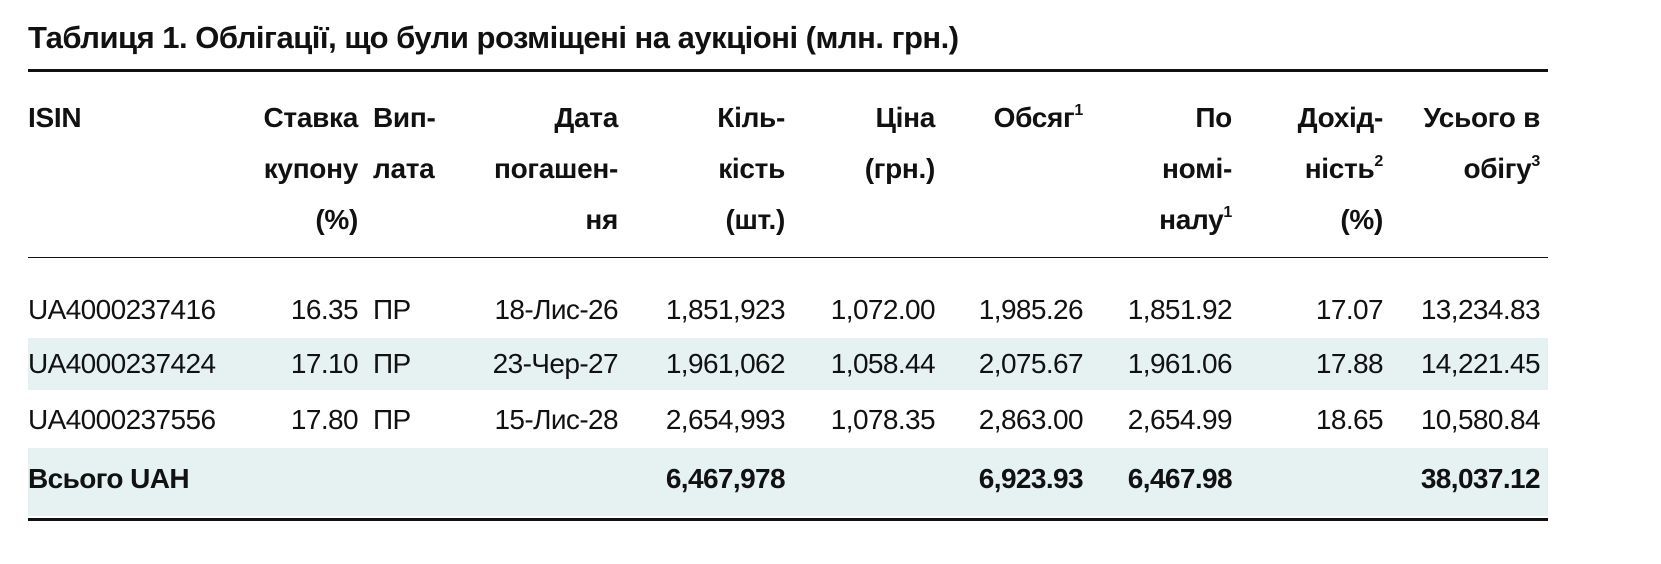 The image size is (1661, 564). I want to click on table-cell: 18-Лис-26, so click(556, 309).